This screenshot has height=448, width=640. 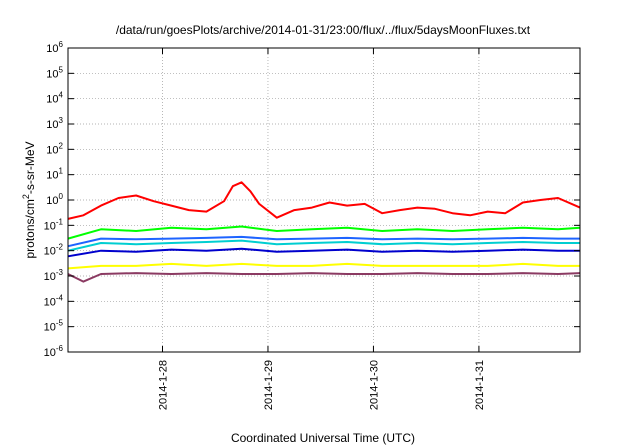 I want to click on y-tick-label: 10², so click(x=54, y=148).